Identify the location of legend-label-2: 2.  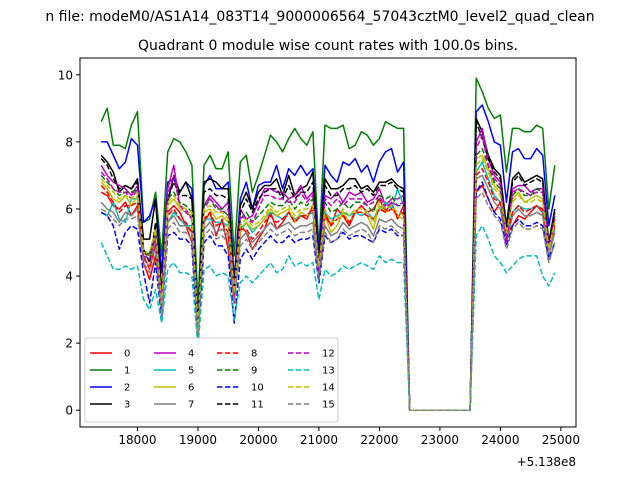
(127, 388).